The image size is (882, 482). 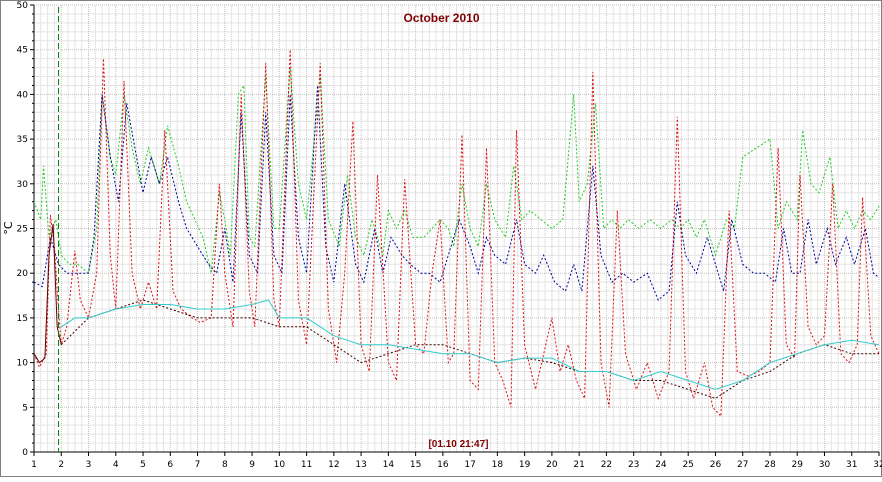 I want to click on chart-title: October 2010, so click(x=441, y=18).